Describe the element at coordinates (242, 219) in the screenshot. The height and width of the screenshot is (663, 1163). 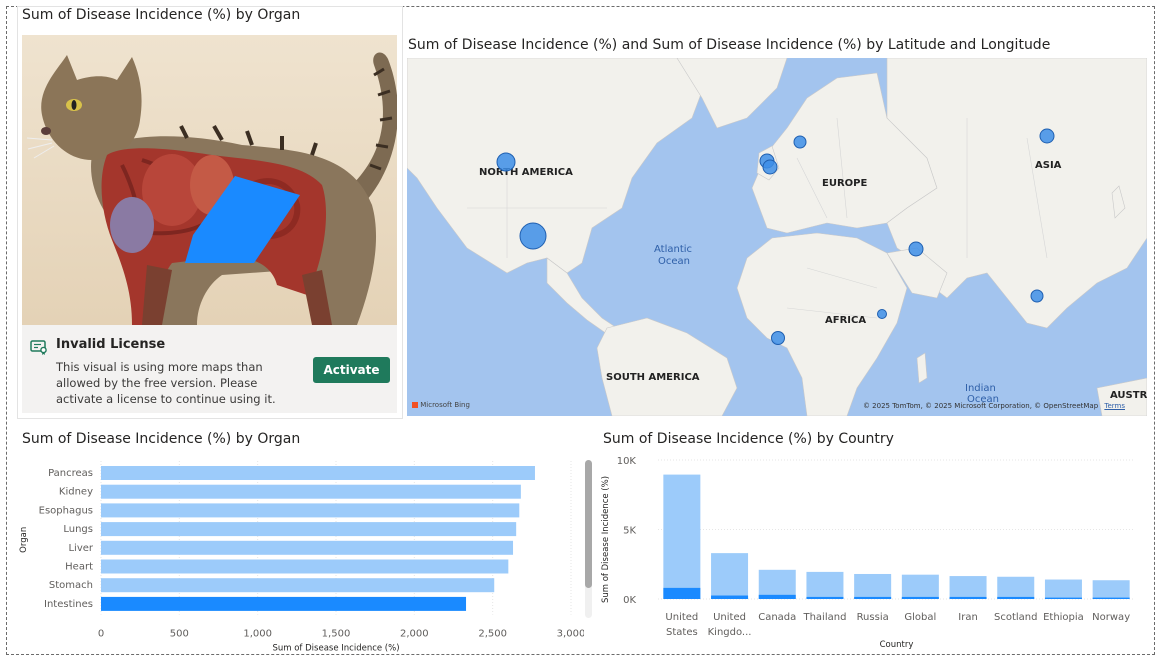
I see `highlighted-organ-shape` at that location.